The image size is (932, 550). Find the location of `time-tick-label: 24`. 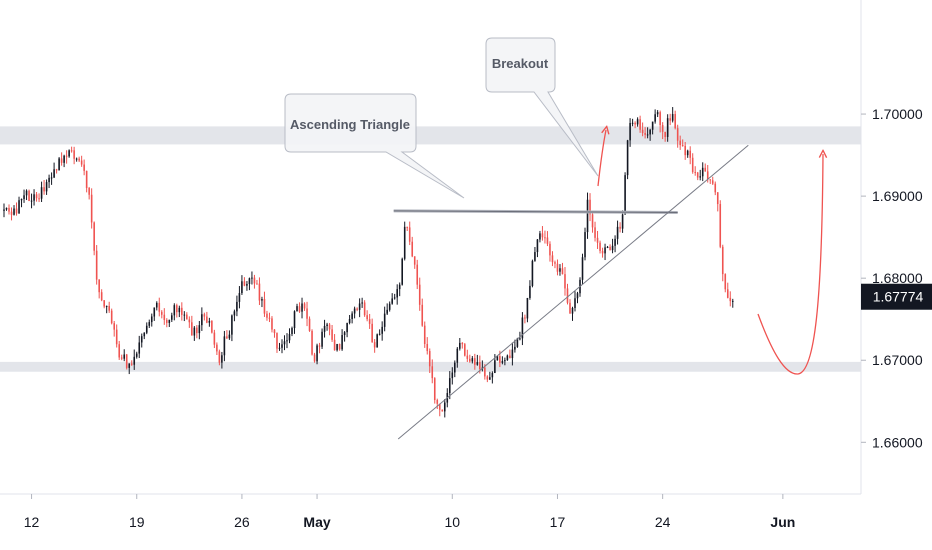

time-tick-label: 24 is located at coordinates (663, 522).